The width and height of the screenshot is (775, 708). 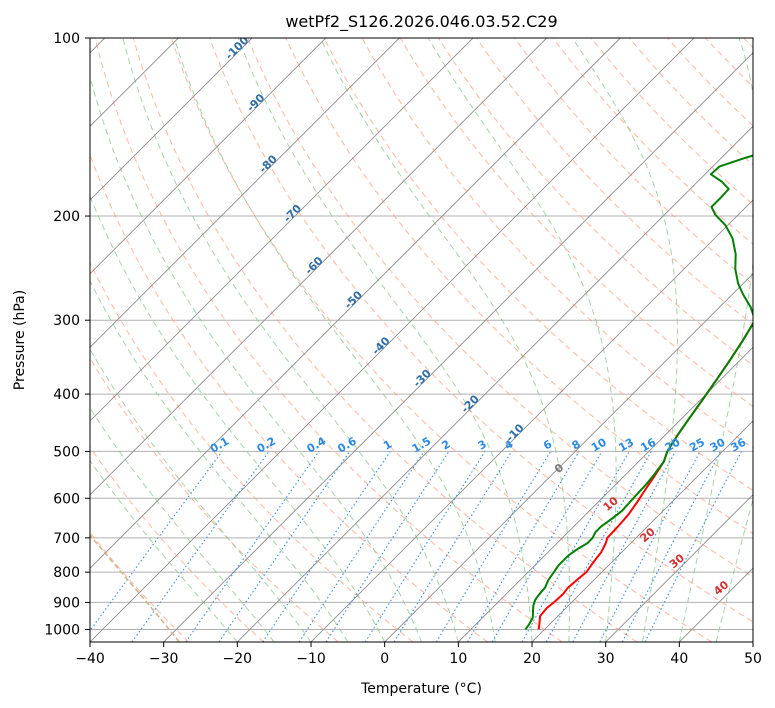 I want to click on y-axis-ticks: 100 200 300 400 500 600 700 800 900 1000, so click(x=67, y=334).